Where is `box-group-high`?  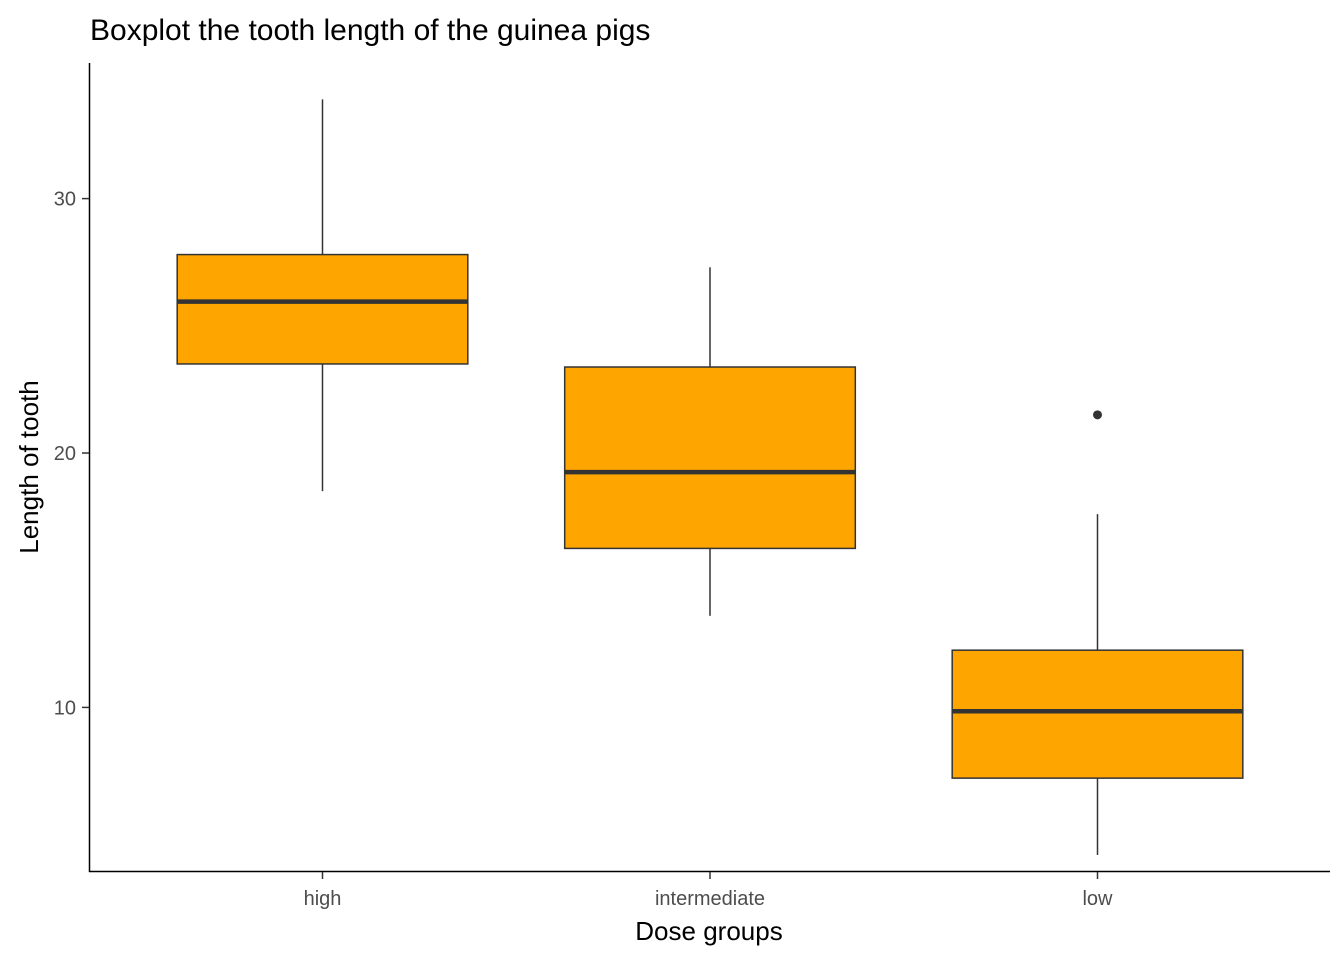
box-group-high is located at coordinates (322, 295).